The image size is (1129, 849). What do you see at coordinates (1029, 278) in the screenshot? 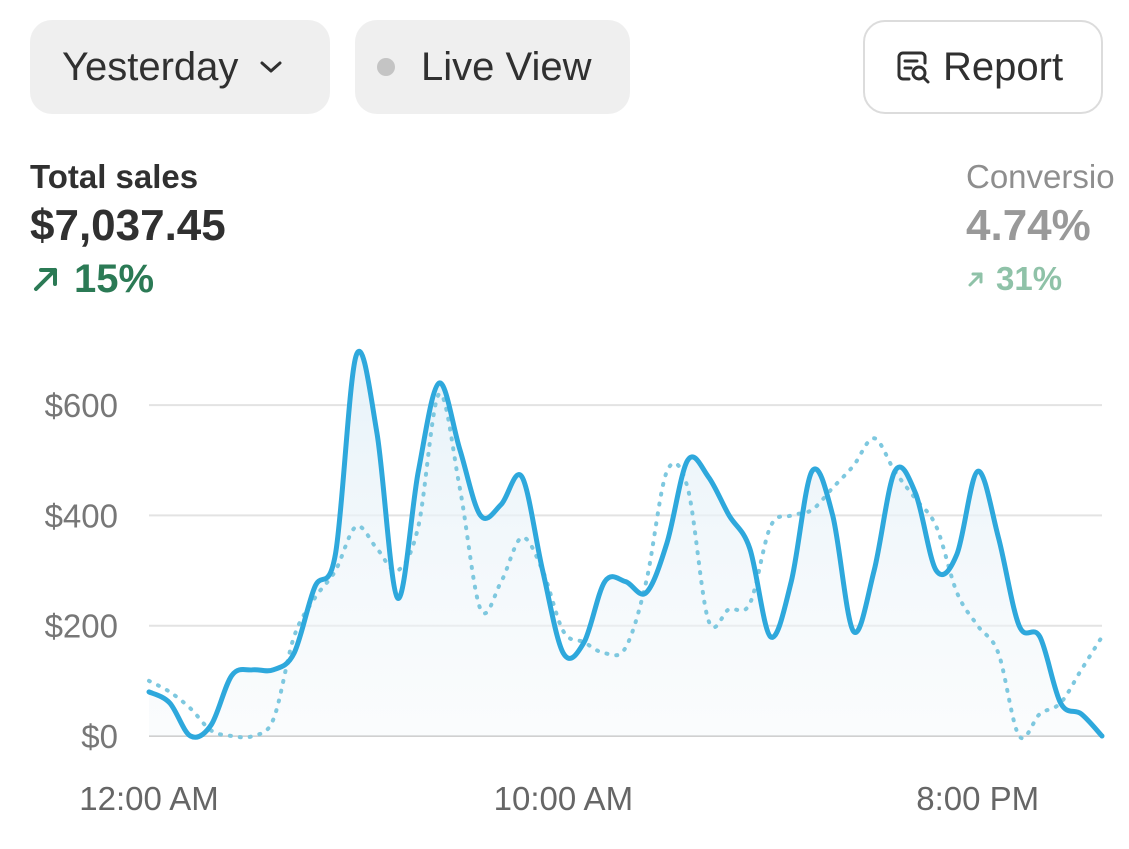
I see `metric-delta-value: 31%` at bounding box center [1029, 278].